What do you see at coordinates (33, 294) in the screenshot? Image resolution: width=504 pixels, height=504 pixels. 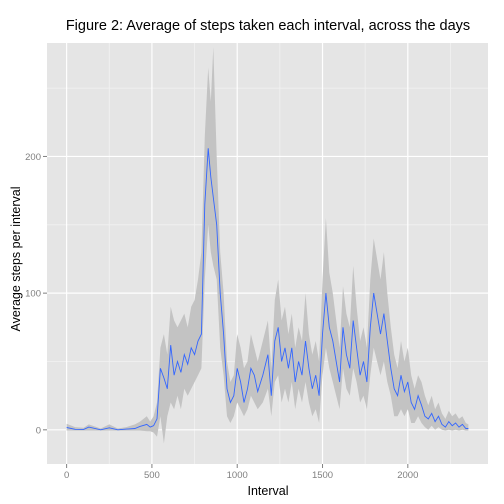 I see `y-tick-label: 100` at bounding box center [33, 294].